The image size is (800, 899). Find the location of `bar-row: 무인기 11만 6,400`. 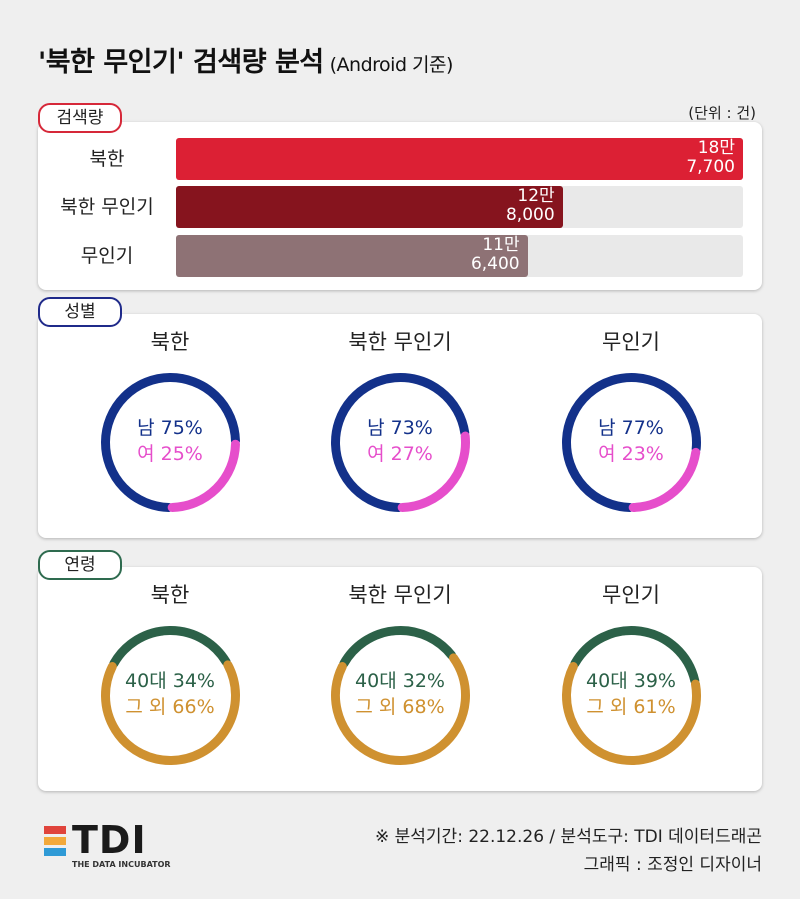

bar-row: 무인기 11만 6,400 is located at coordinates (400, 256).